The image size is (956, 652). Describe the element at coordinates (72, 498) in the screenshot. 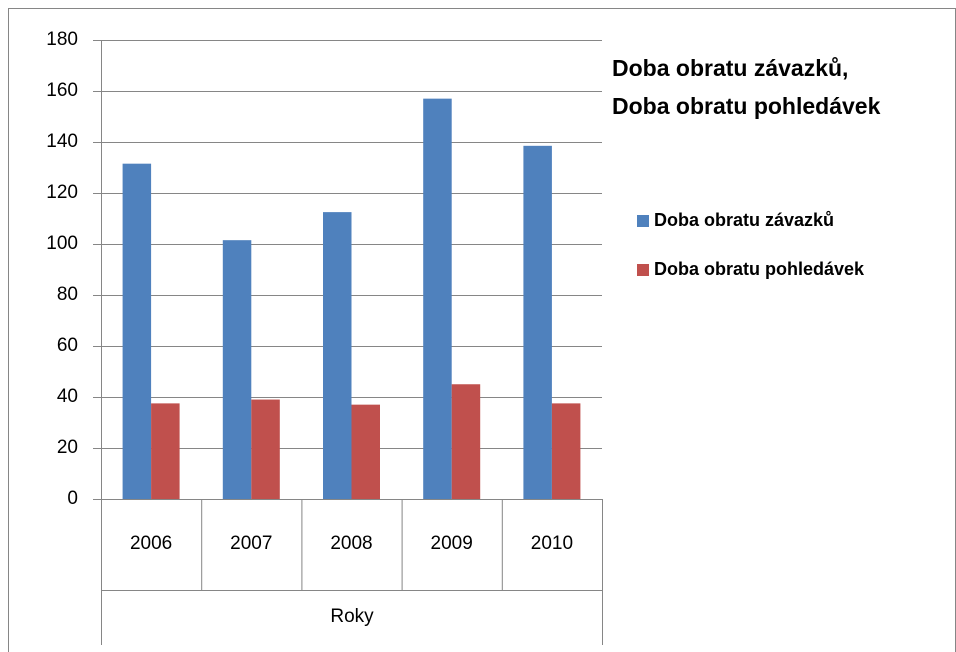

I see `y-tick-label: 0` at that location.